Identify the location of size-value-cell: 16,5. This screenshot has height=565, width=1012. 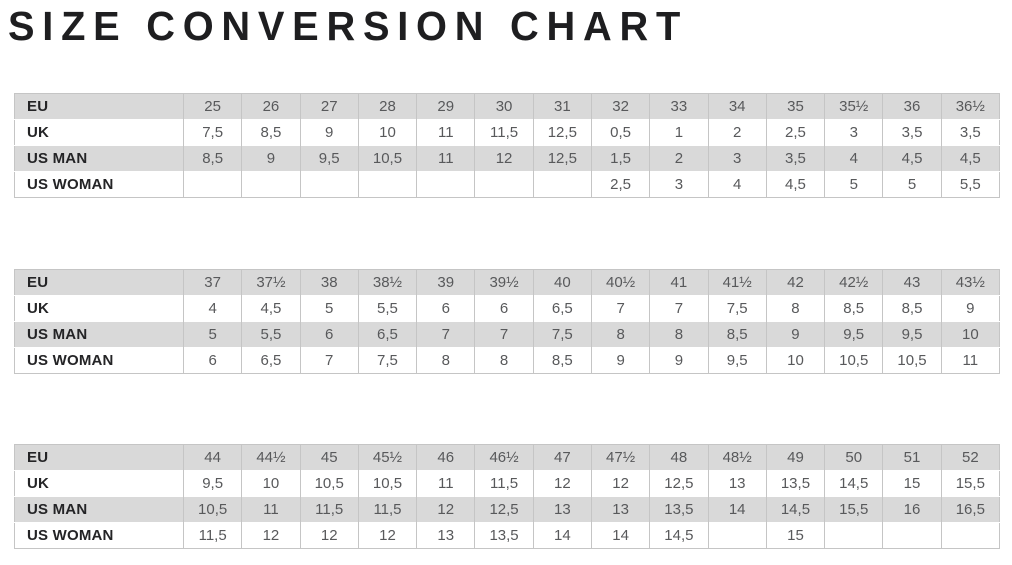
(970, 509).